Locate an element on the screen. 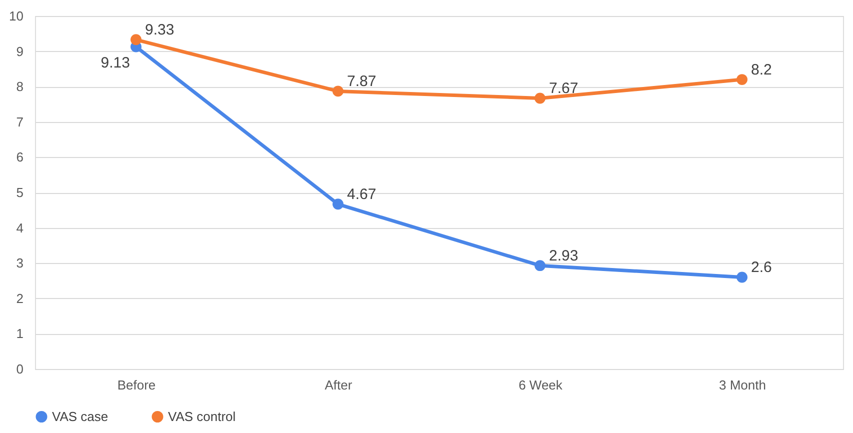 This screenshot has height=433, width=853. legend-label: VAS case is located at coordinates (80, 416).